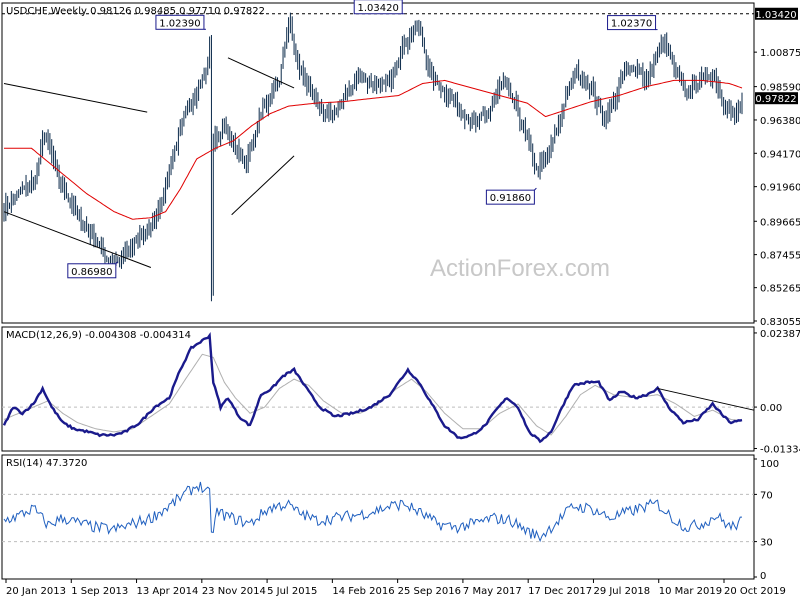 This screenshot has height=600, width=800. Describe the element at coordinates (769, 464) in the screenshot. I see `rsi-tick-label: 100` at that location.